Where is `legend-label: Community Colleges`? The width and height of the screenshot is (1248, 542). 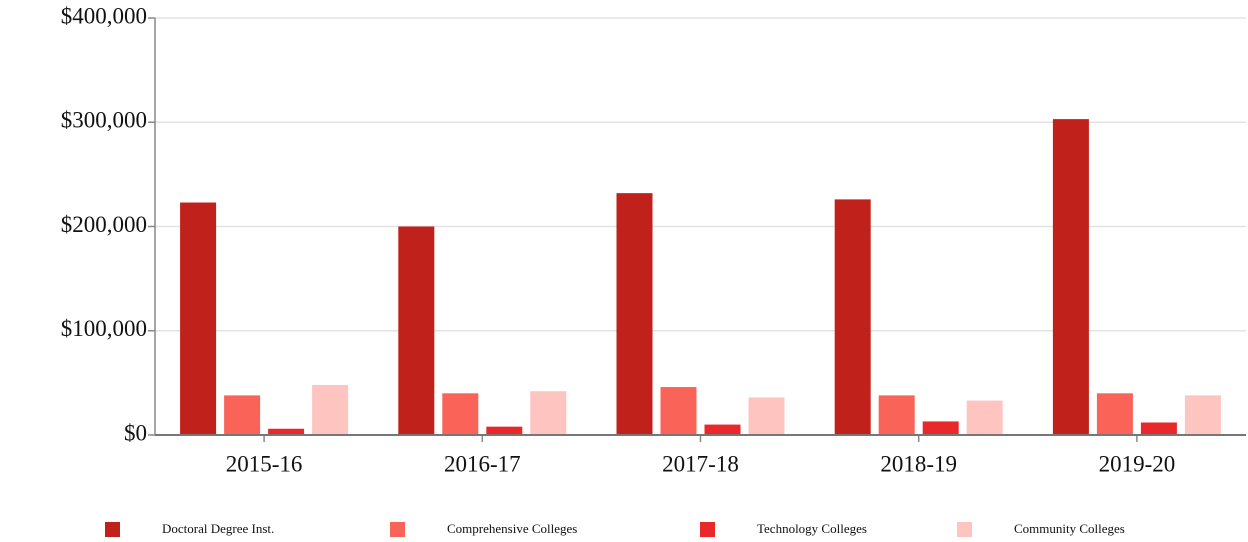 legend-label: Community Colleges is located at coordinates (1069, 528).